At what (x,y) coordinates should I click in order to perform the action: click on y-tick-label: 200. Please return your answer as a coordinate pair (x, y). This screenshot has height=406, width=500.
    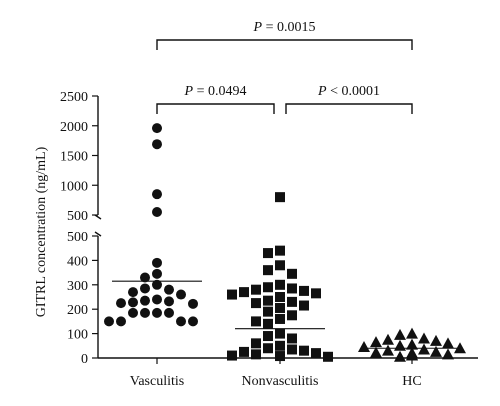
    Looking at the image, I should click on (77, 310).